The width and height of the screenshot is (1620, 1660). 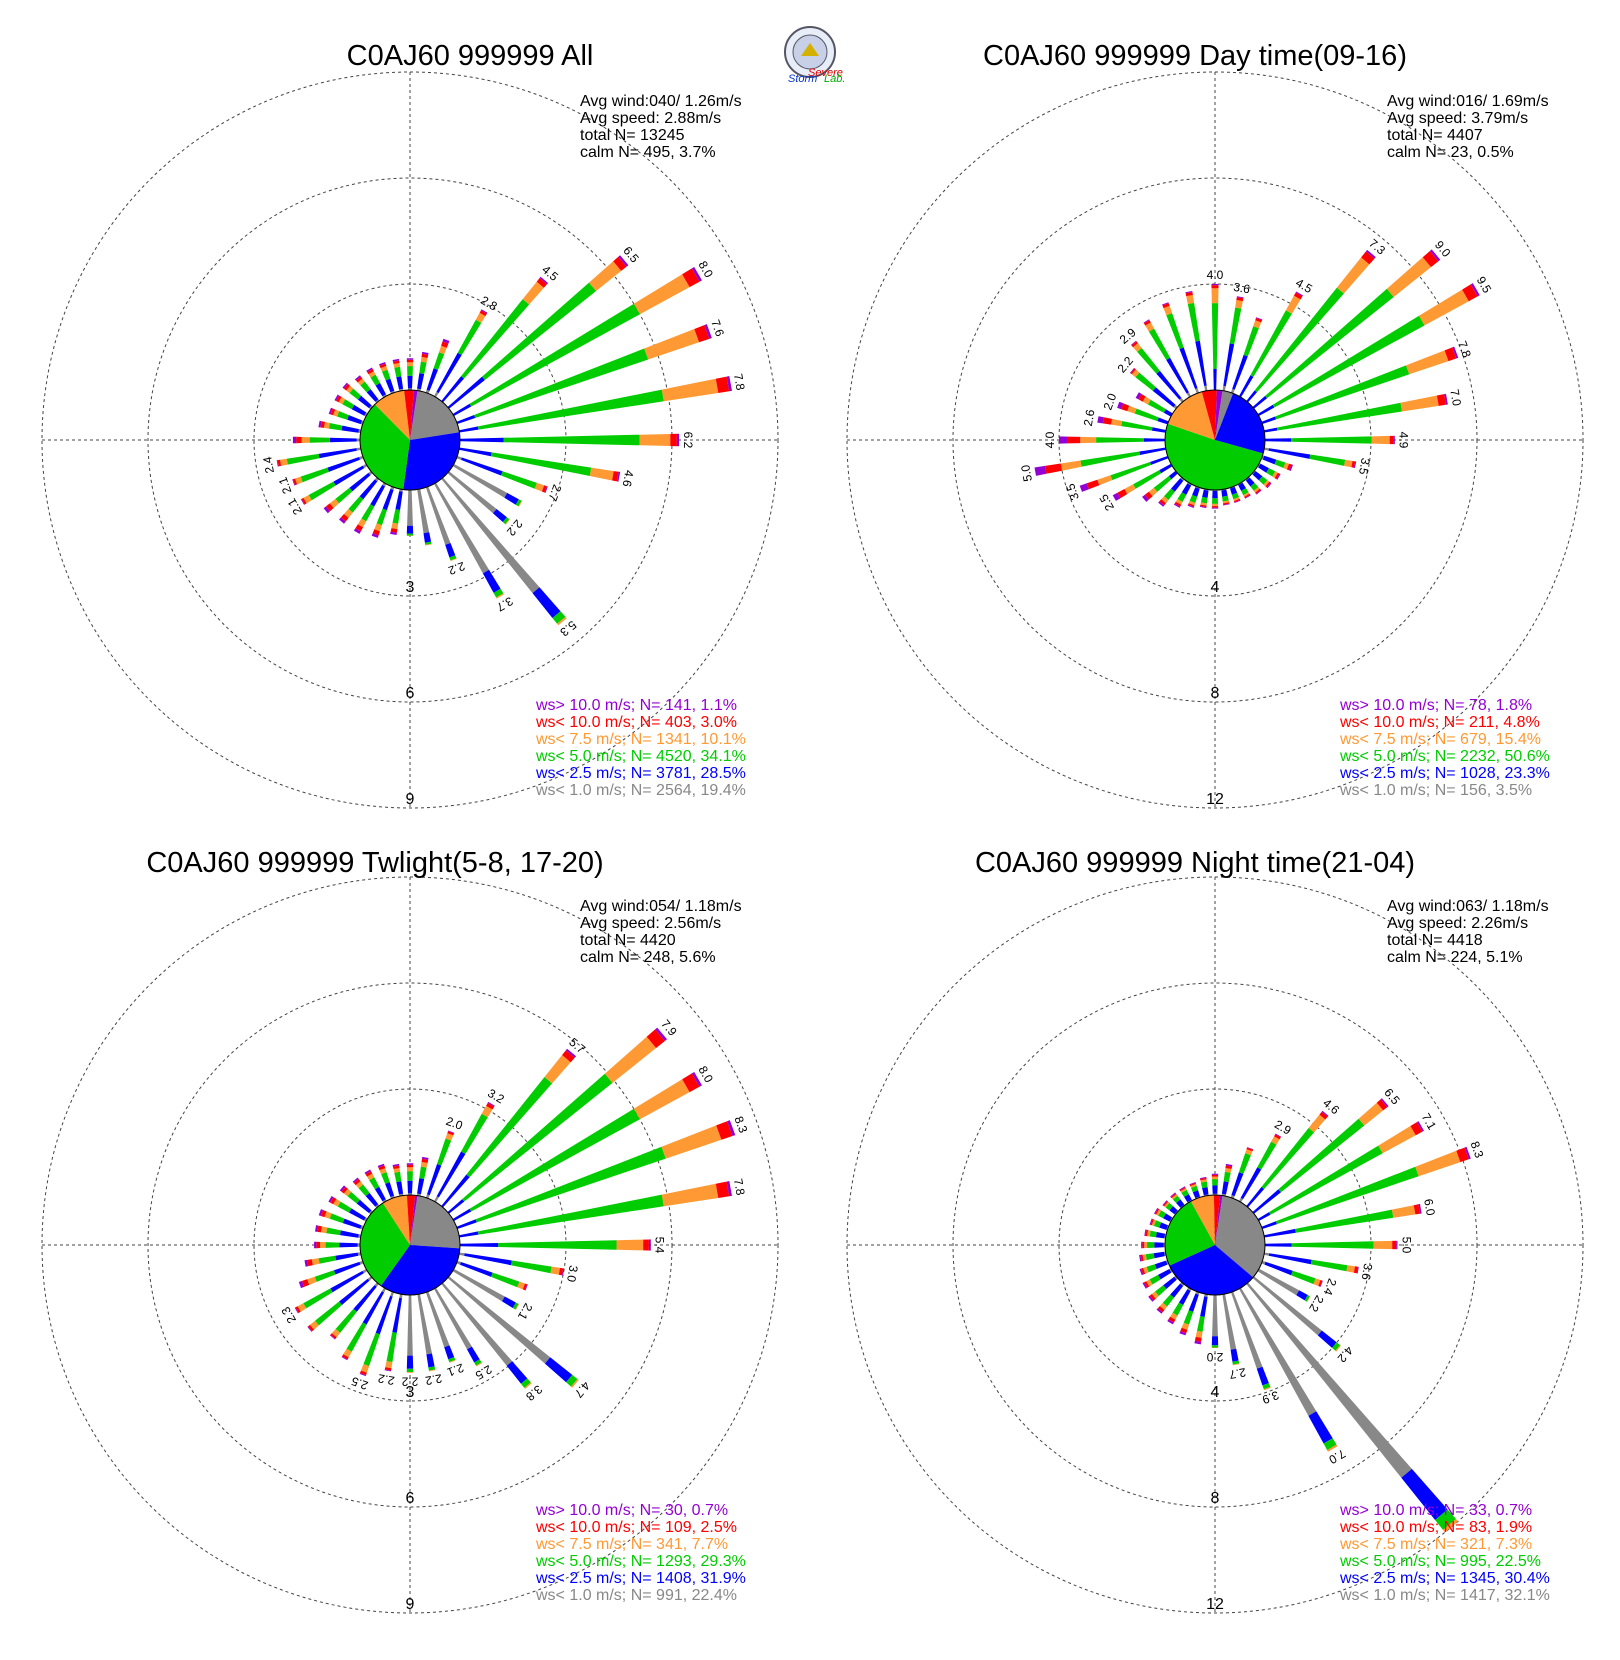 I want to click on bar-180deg, so click(x=1215, y=499).